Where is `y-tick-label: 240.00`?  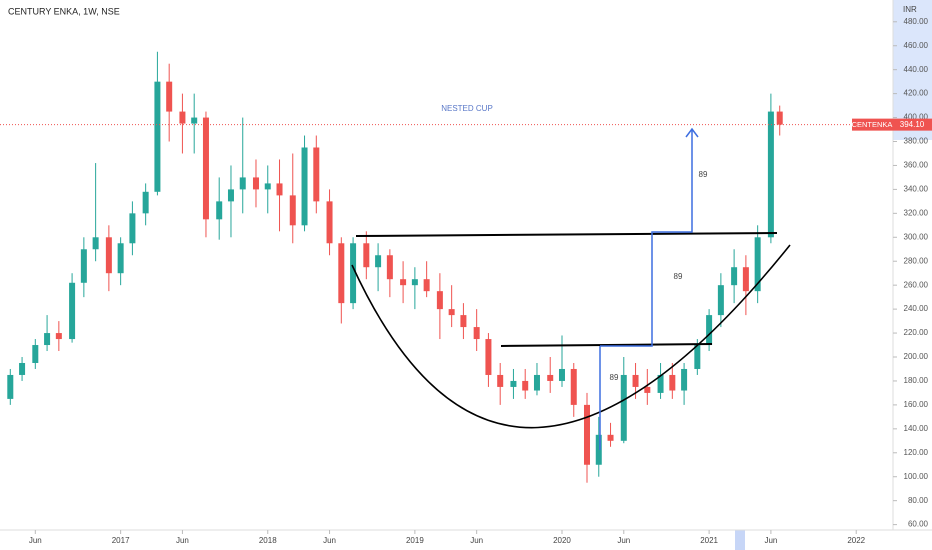 y-tick-label: 240.00 is located at coordinates (916, 308).